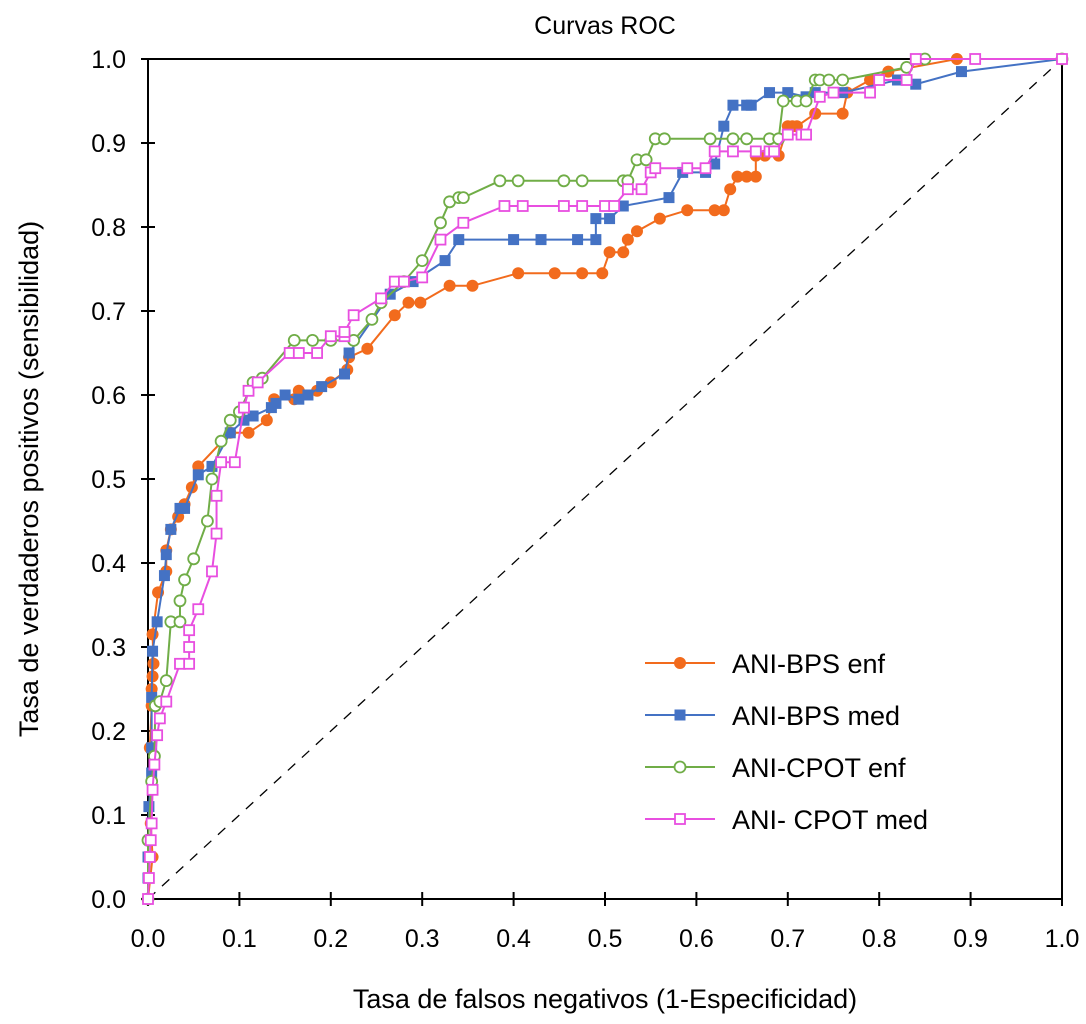 This screenshot has width=1086, height=1024. Describe the element at coordinates (108, 144) in the screenshot. I see `y-tick-label: 0.9` at that location.